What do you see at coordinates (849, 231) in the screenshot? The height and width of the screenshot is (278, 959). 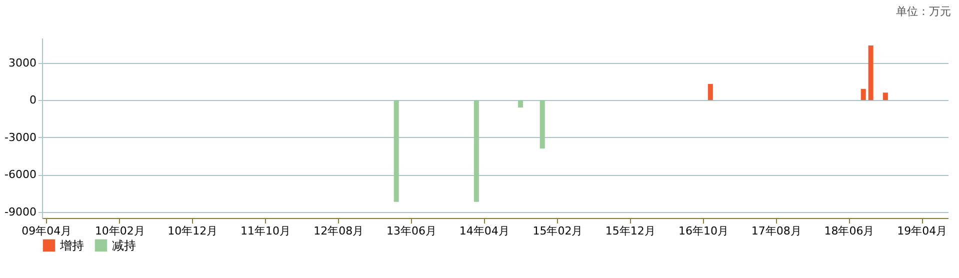 I see `x-tick-label: 18年06月` at bounding box center [849, 231].